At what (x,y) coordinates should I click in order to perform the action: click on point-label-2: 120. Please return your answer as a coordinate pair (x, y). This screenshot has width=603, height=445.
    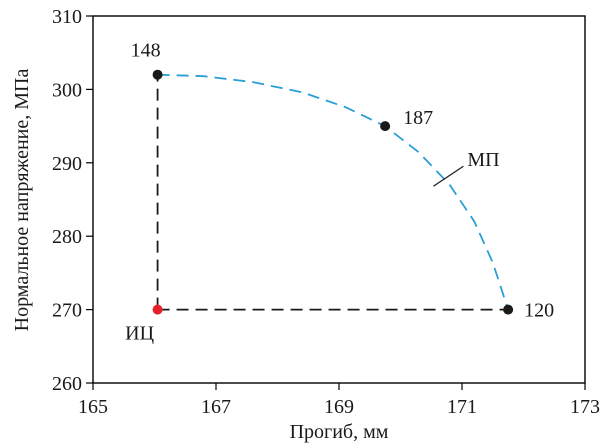
    Looking at the image, I should click on (539, 311).